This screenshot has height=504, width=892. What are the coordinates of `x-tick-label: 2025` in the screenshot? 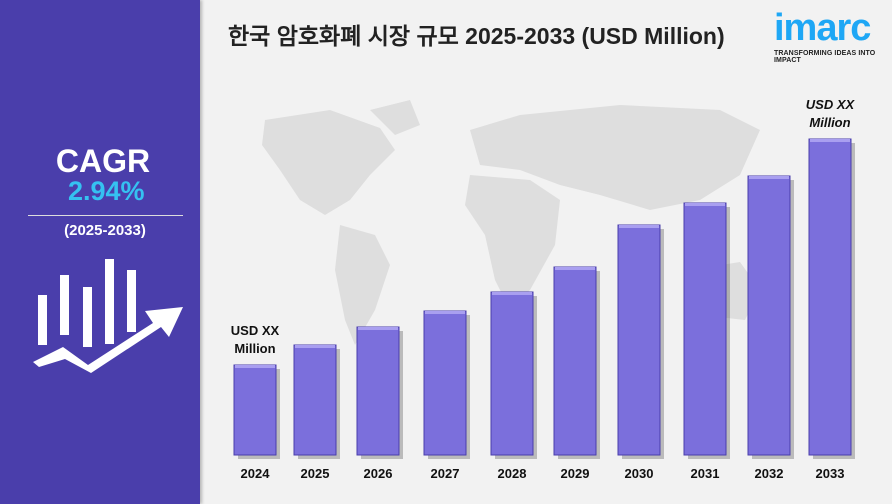 It's located at (315, 473).